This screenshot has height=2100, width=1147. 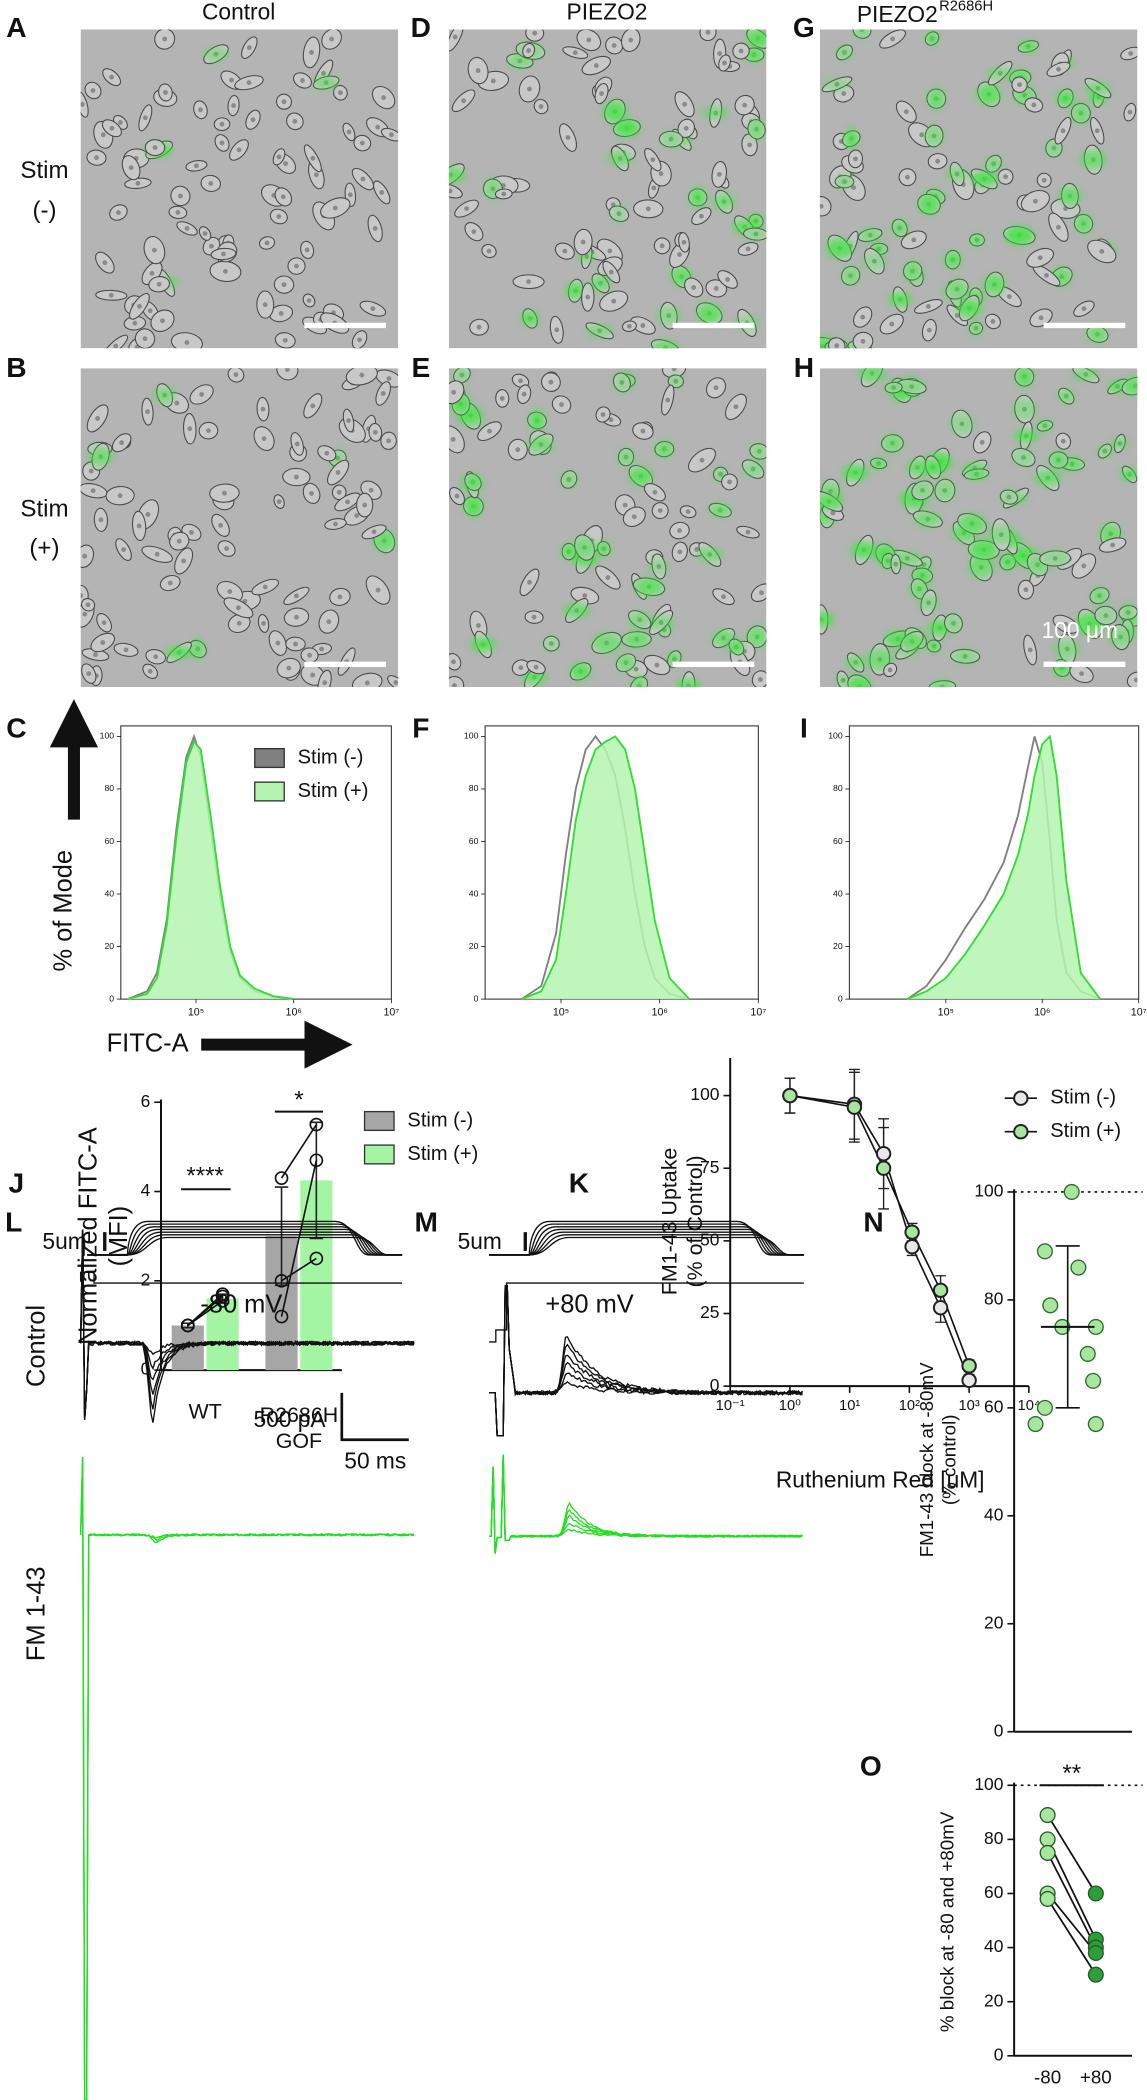 I want to click on y-tick-label: 40, so click(x=993, y=1514).